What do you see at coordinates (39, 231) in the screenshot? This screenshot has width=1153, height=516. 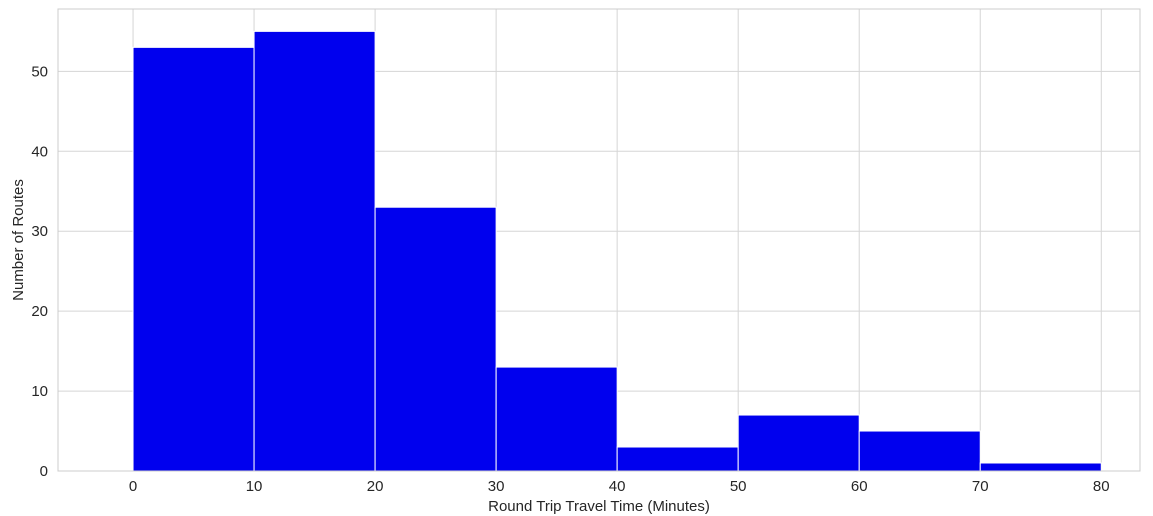 I see `y-tick-label: 30` at bounding box center [39, 231].